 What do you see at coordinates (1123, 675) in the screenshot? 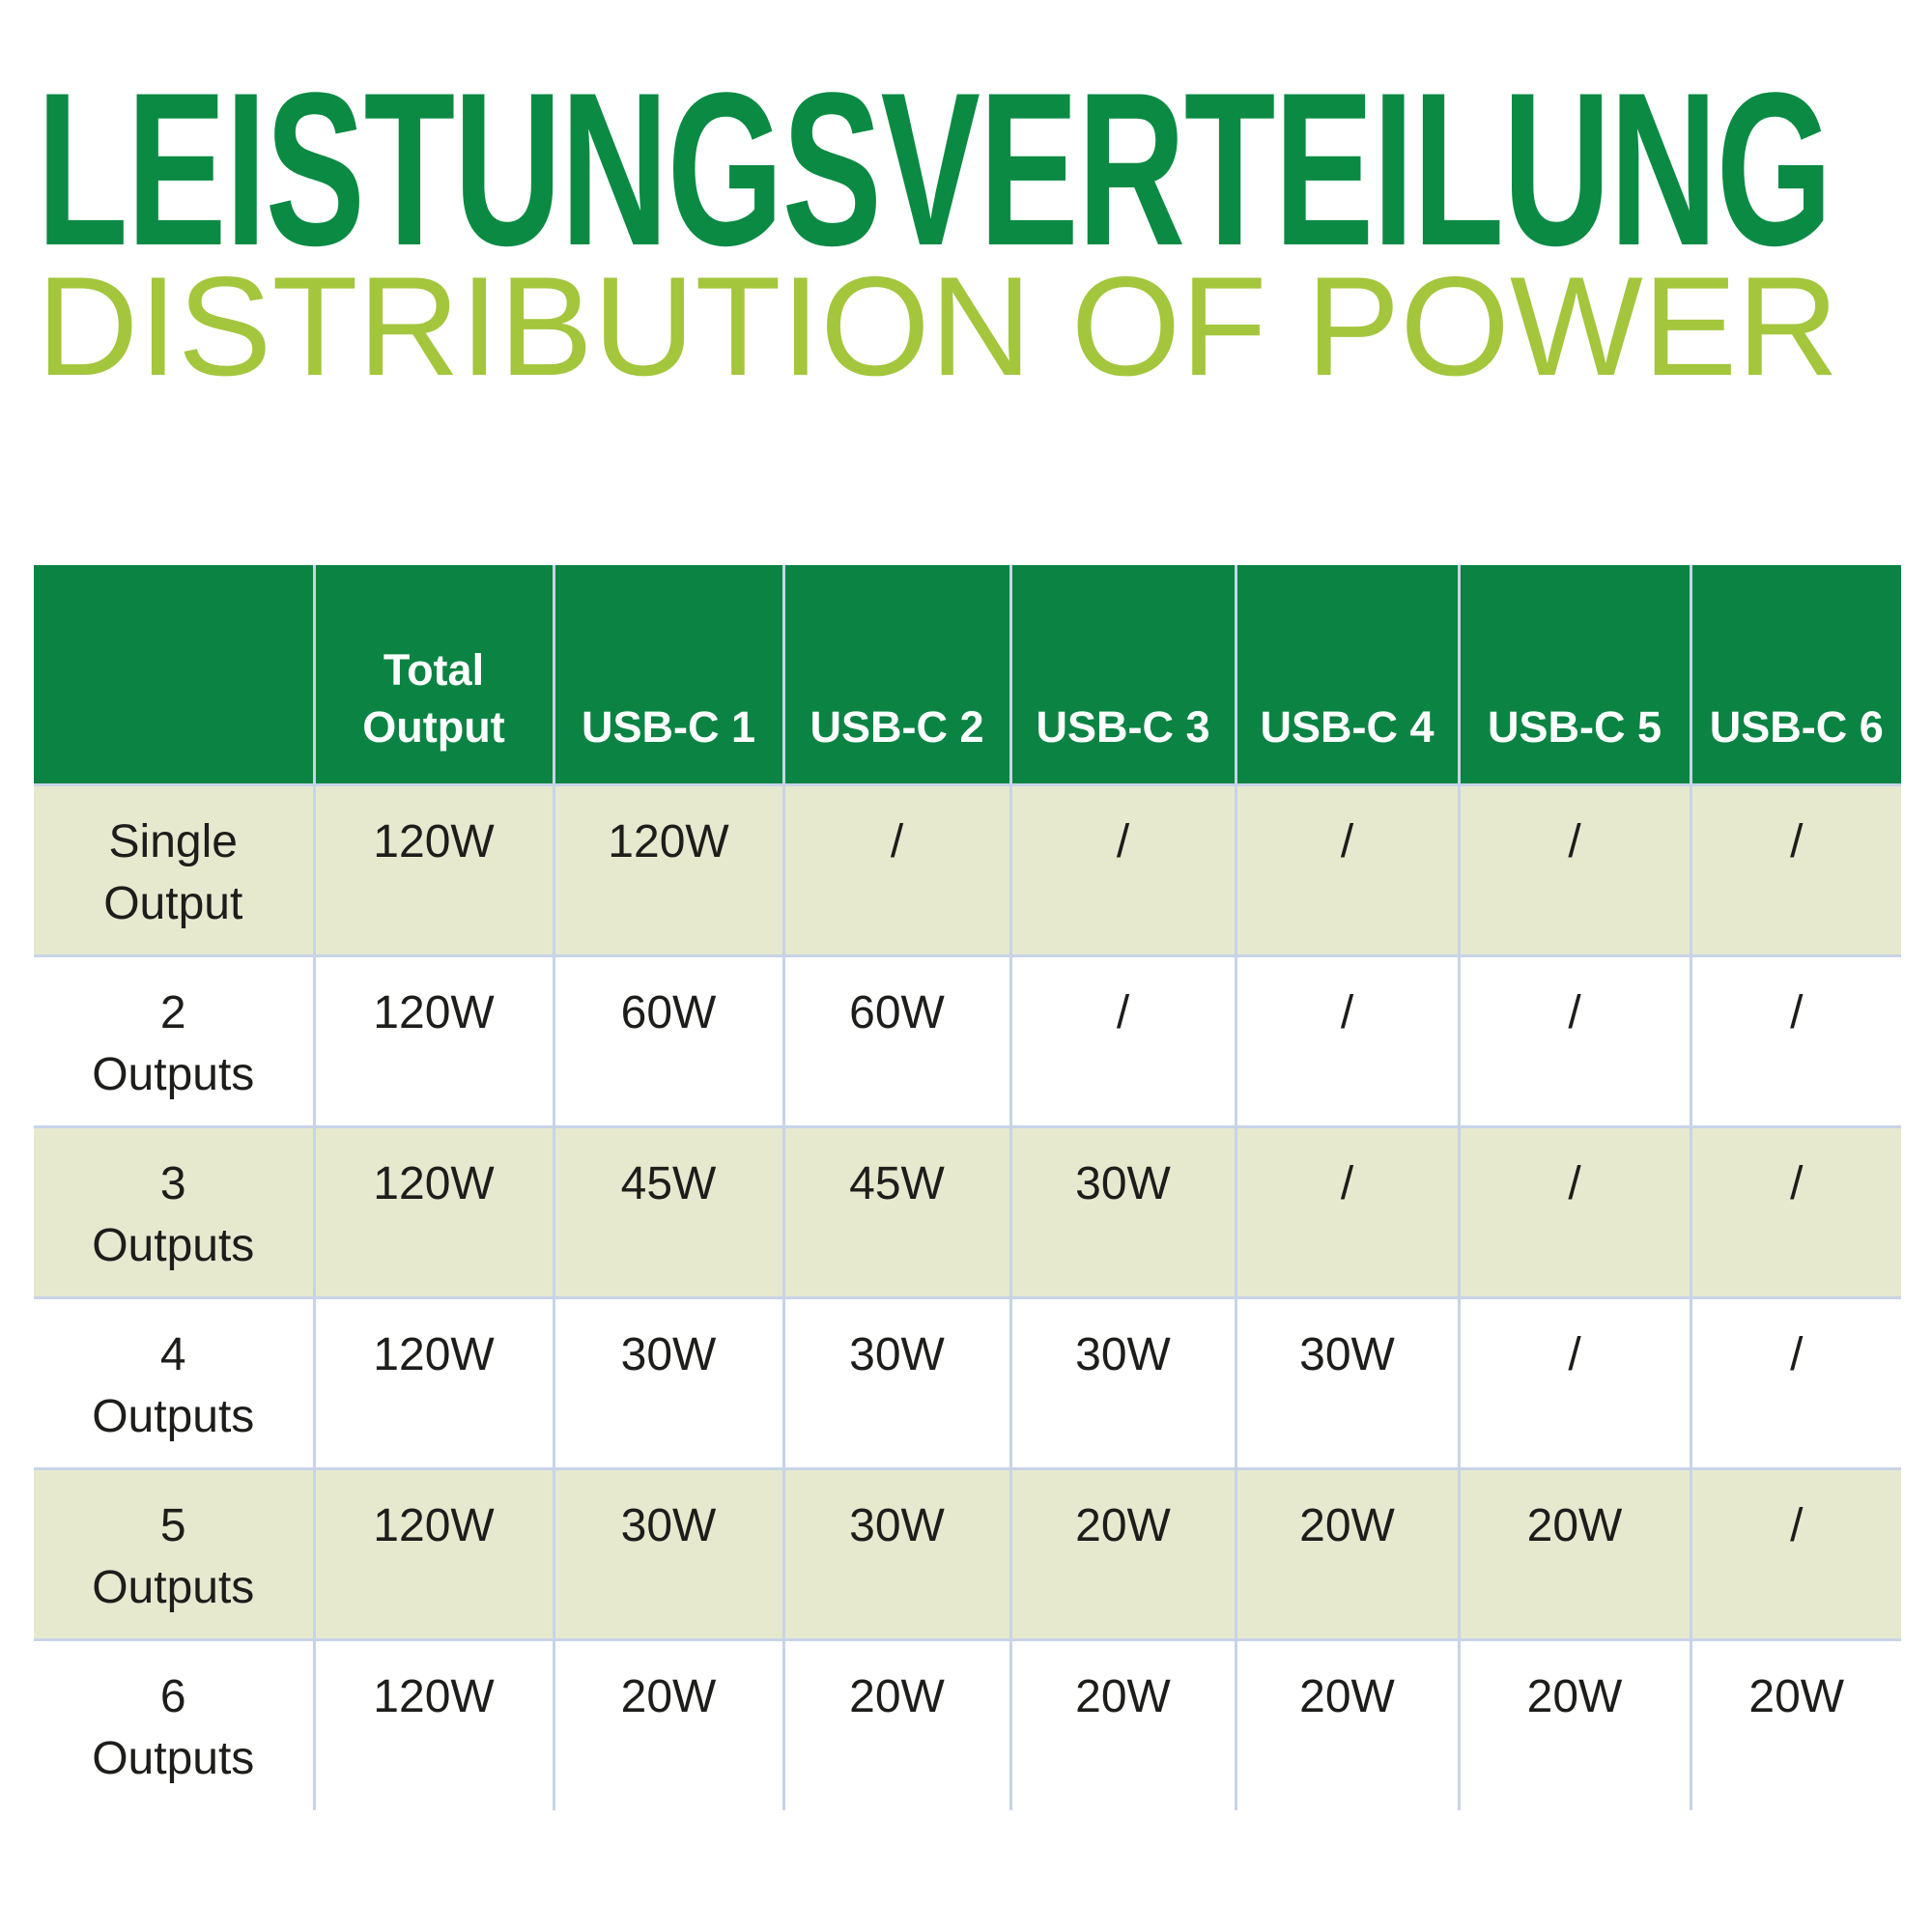
I see `column-header-usbc-3: USB-C 3` at bounding box center [1123, 675].